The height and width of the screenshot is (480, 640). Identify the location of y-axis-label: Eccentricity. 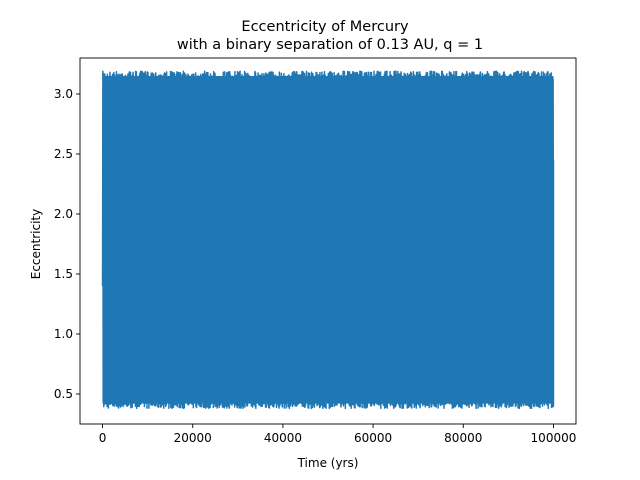
(36, 244).